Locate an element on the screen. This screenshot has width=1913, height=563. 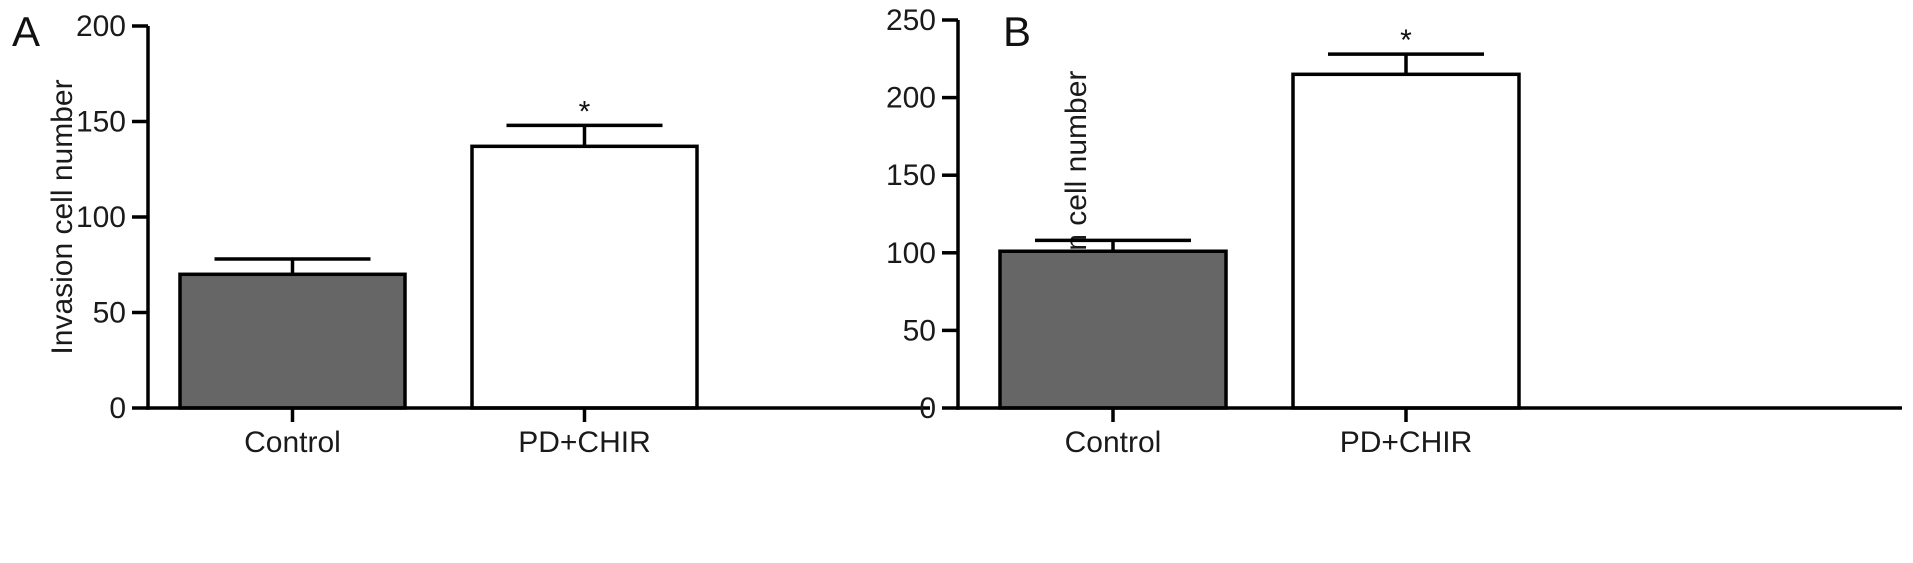
panel-letter: A is located at coordinates (26, 31).